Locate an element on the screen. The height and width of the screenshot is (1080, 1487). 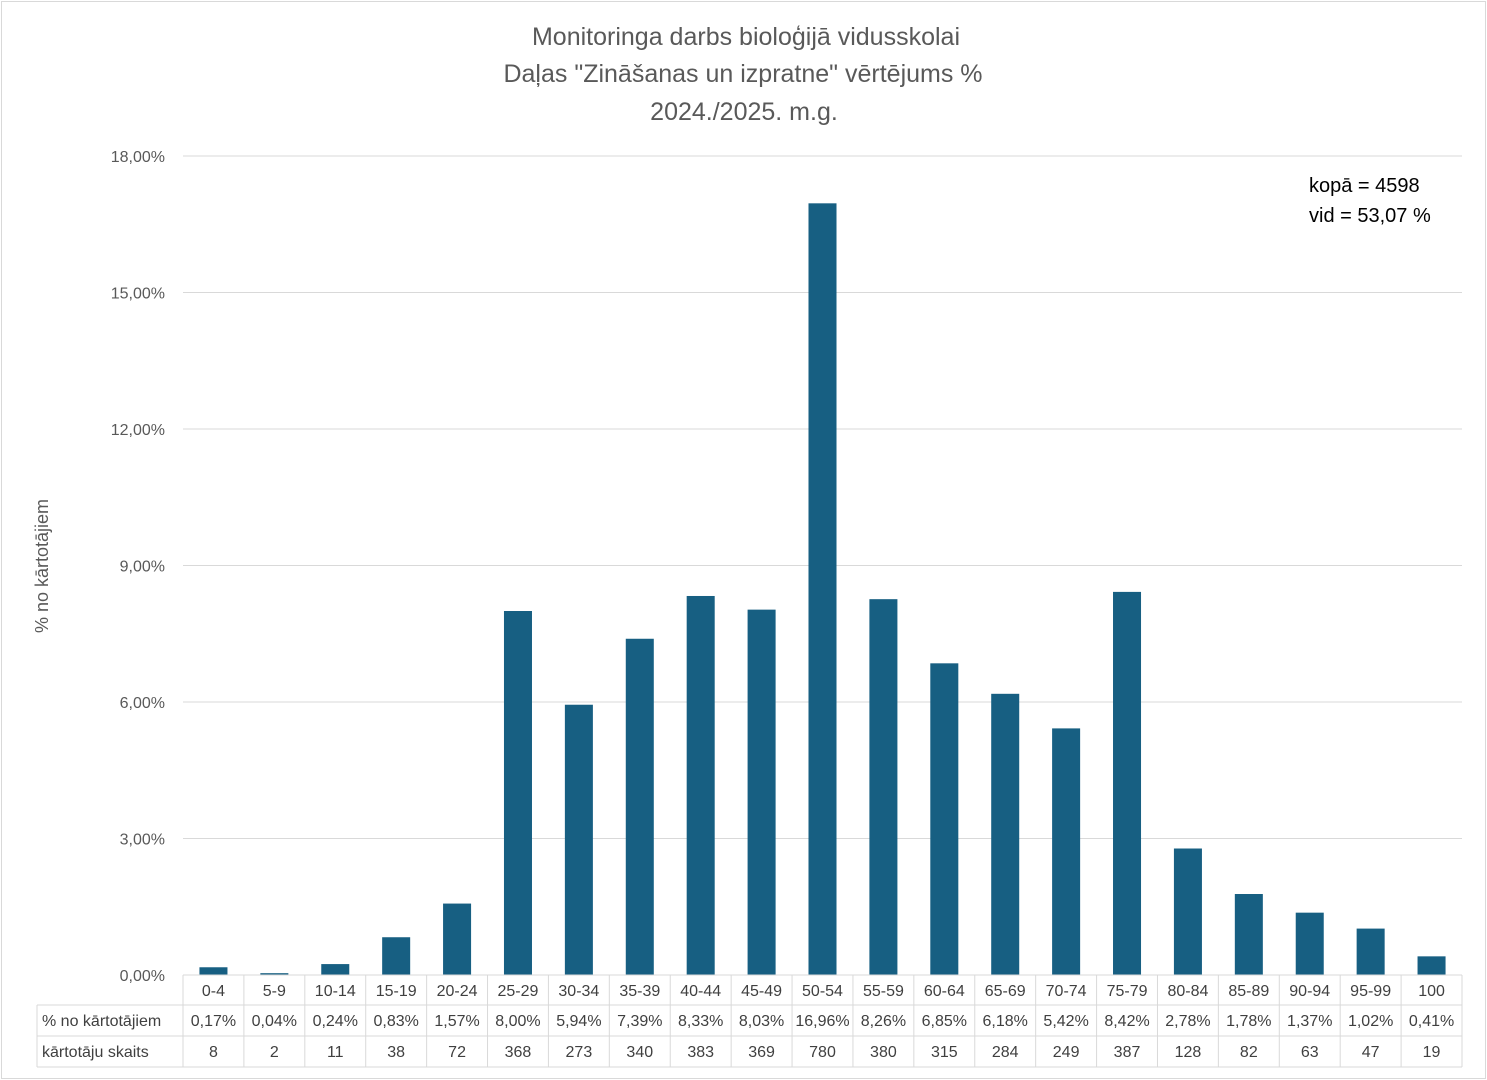
table-cell: 6,18% is located at coordinates (1005, 1021).